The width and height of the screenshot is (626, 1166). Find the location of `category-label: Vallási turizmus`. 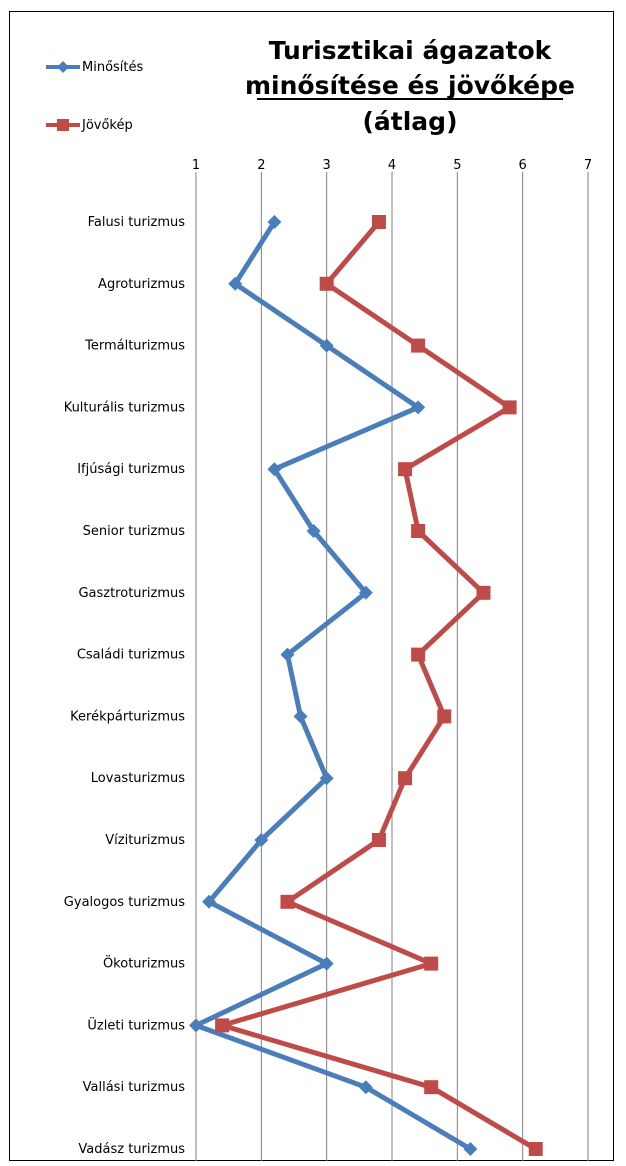

category-label: Vallási turizmus is located at coordinates (134, 1087).